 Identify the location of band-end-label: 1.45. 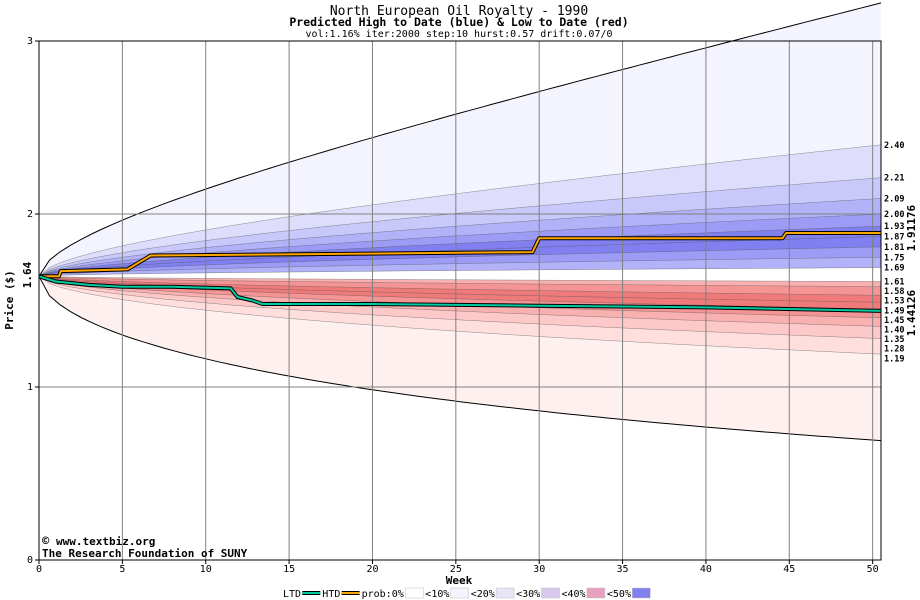
(894, 321).